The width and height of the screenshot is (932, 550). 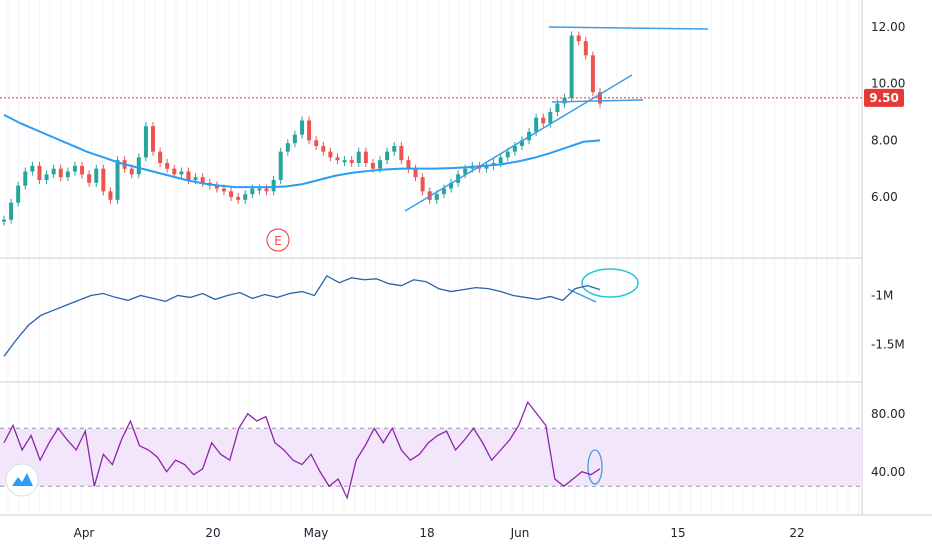 What do you see at coordinates (212, 533) in the screenshot?
I see `time-axis-tick: 20` at bounding box center [212, 533].